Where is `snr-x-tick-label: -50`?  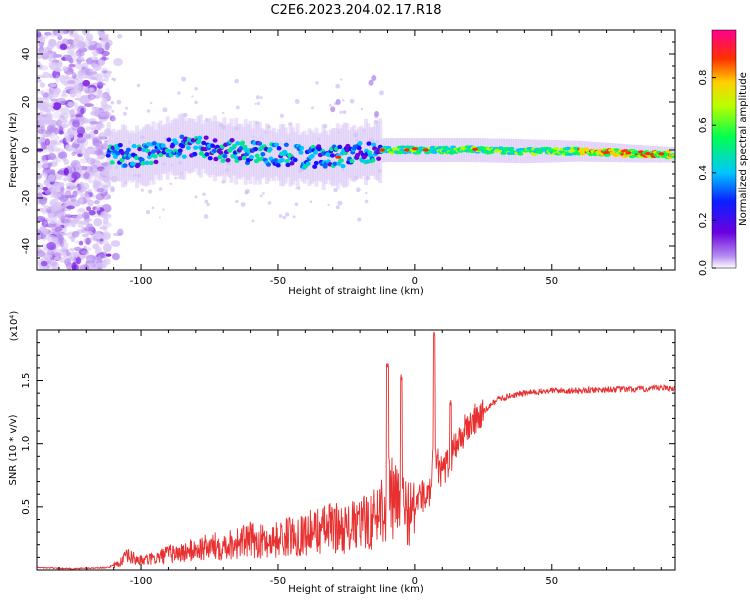 snr-x-tick-label: -50 is located at coordinates (278, 581).